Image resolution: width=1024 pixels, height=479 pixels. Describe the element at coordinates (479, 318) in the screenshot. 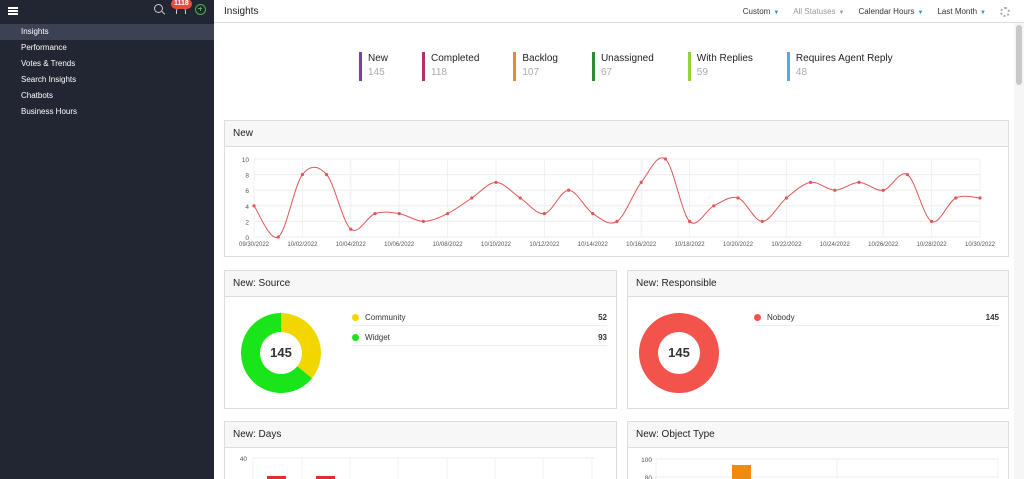

I see `legend-item-community: Community 52` at that location.